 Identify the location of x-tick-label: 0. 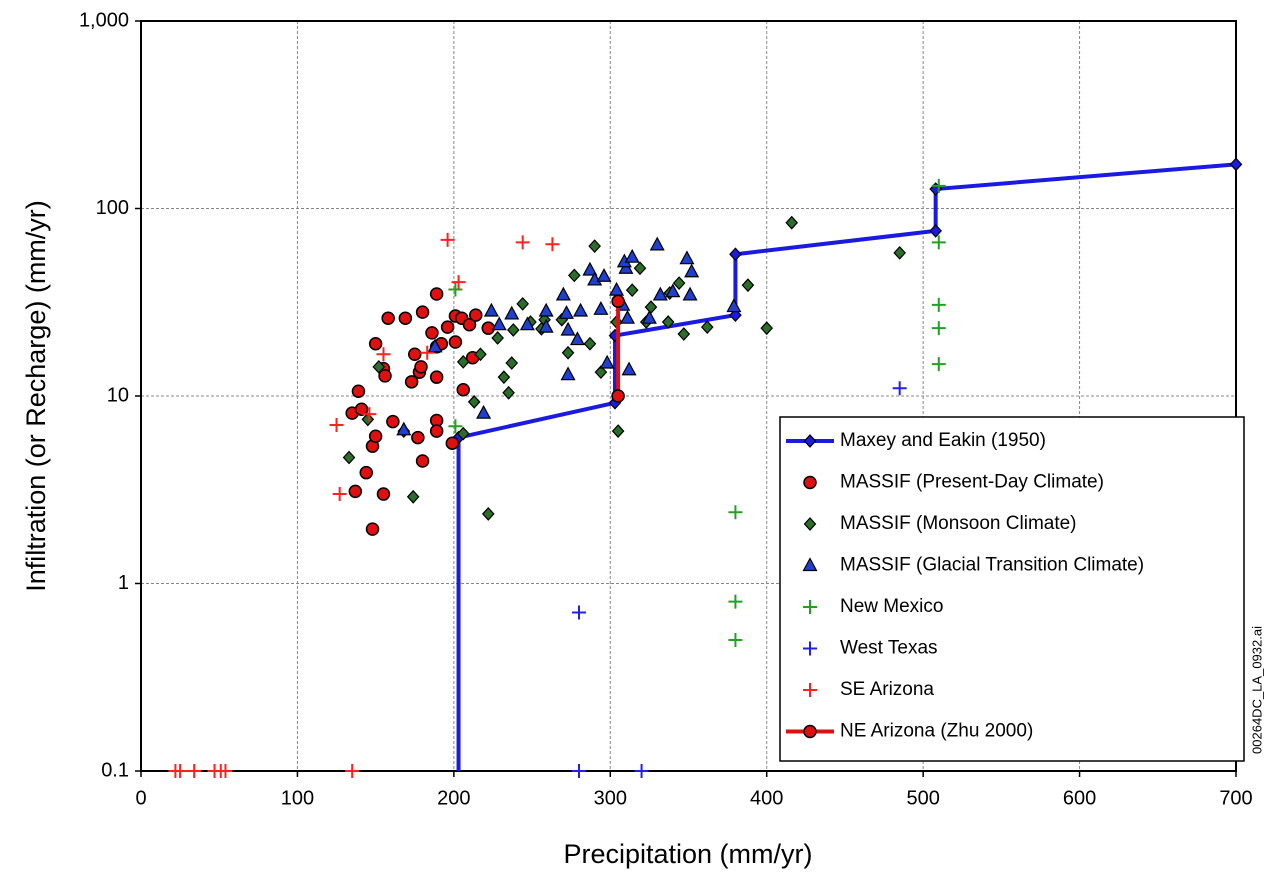
(140, 798).